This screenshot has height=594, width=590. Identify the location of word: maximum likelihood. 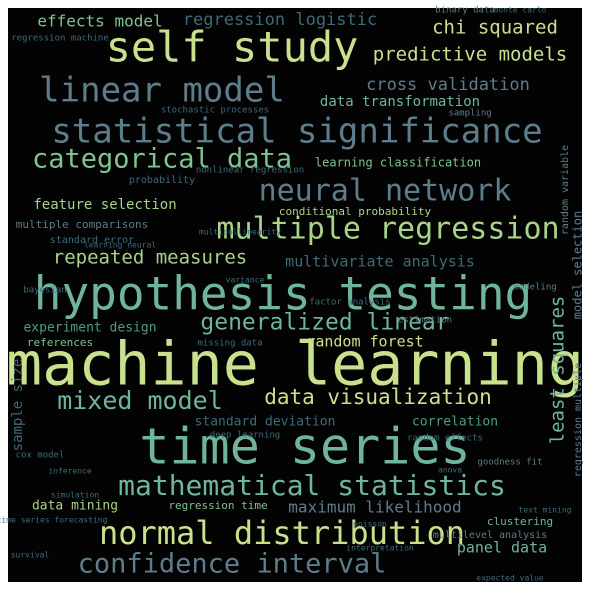
(374, 507).